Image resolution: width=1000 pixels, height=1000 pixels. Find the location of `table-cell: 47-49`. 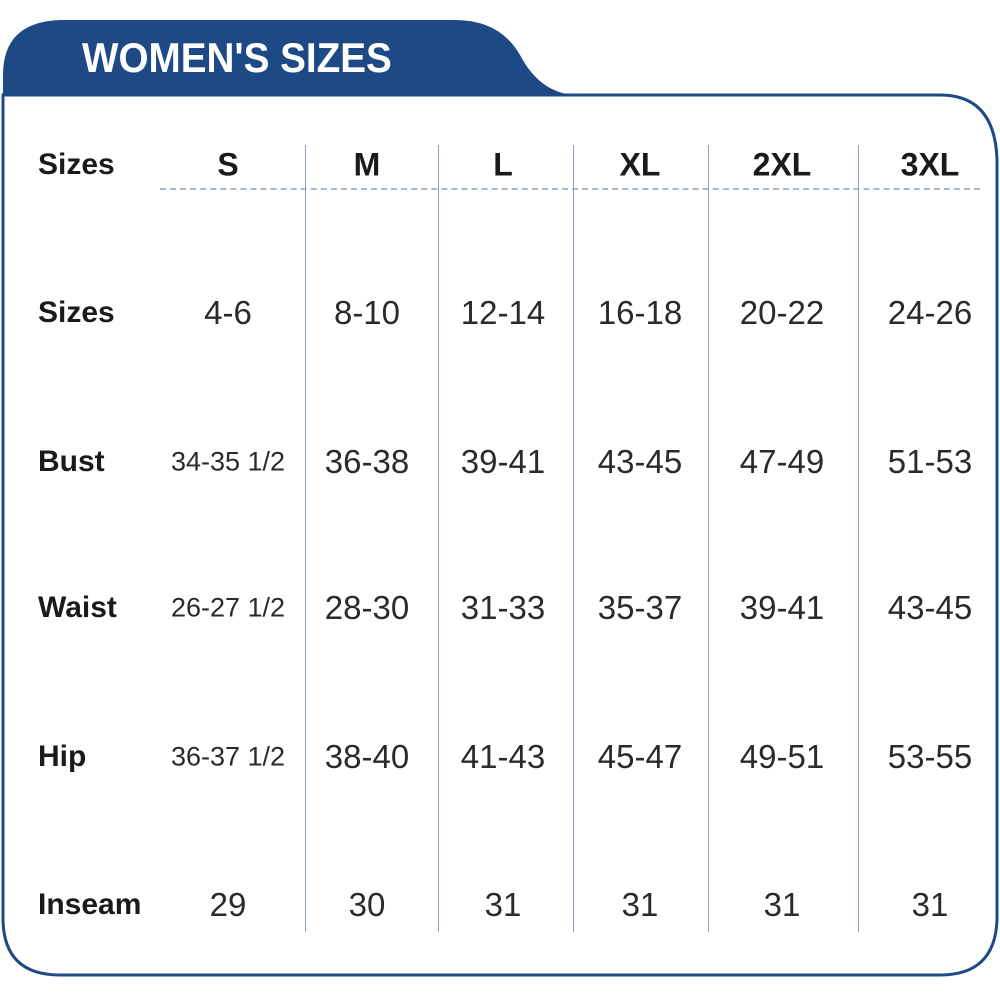

table-cell: 47-49 is located at coordinates (782, 461).